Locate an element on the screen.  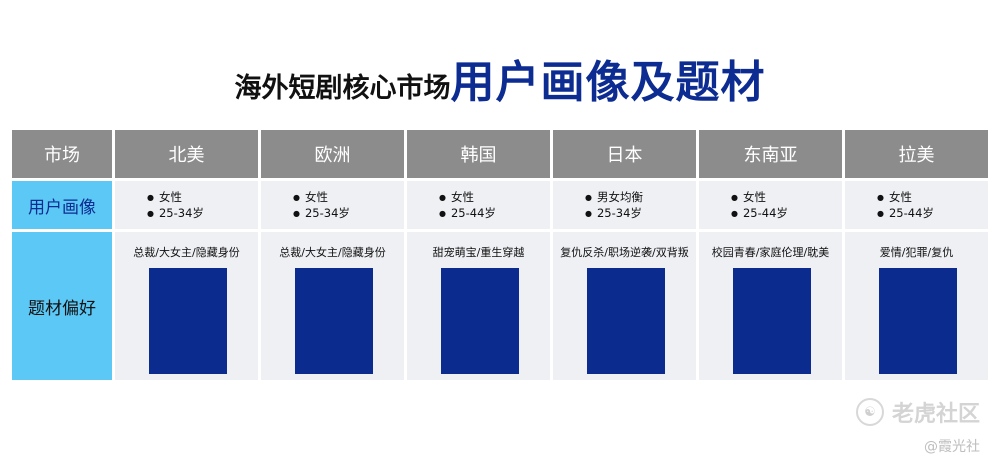
row-label-genre: 题材偏好 is located at coordinates (62, 306).